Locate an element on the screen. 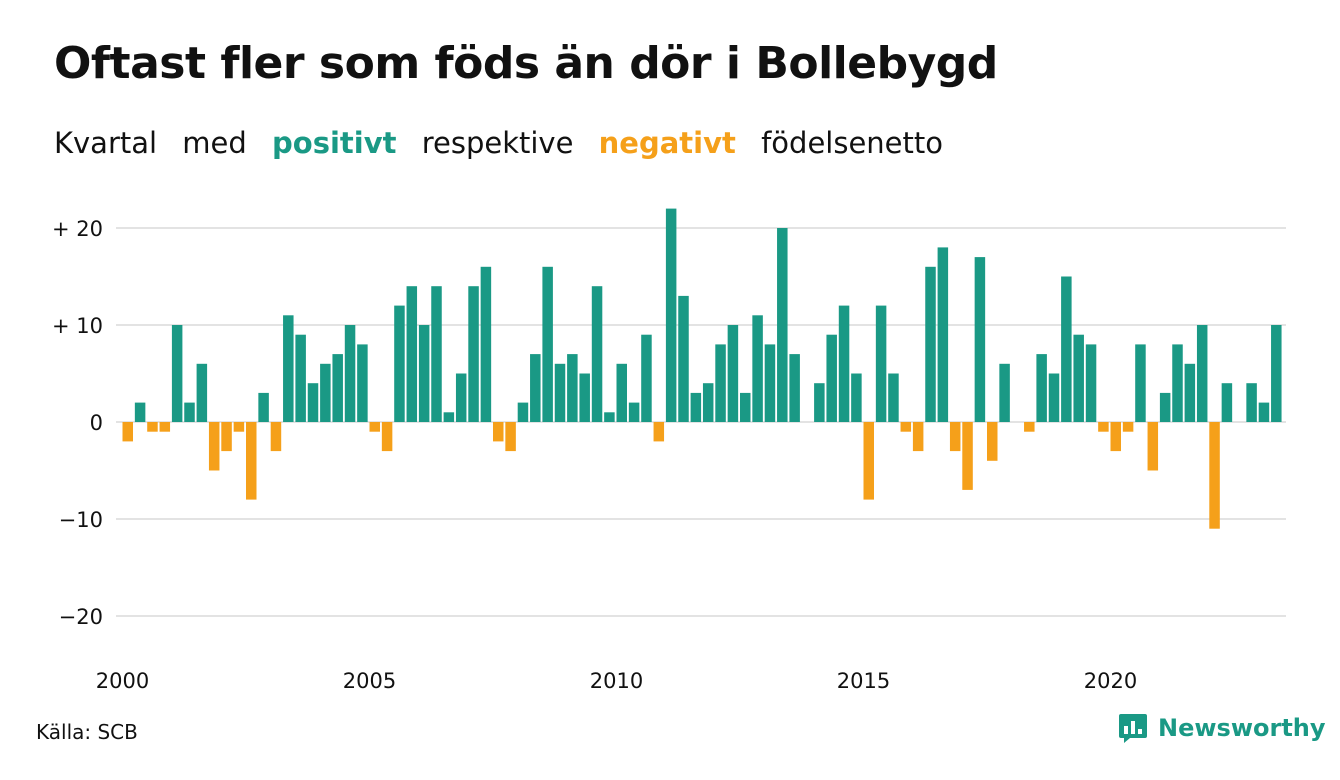  subtitle-word: födelsenetto is located at coordinates (852, 143).